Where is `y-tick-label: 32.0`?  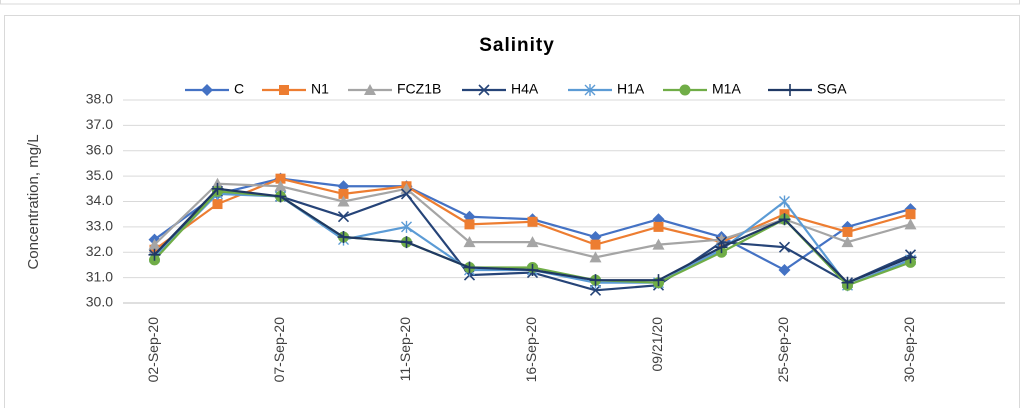 y-tick-label: 32.0 is located at coordinates (99, 251).